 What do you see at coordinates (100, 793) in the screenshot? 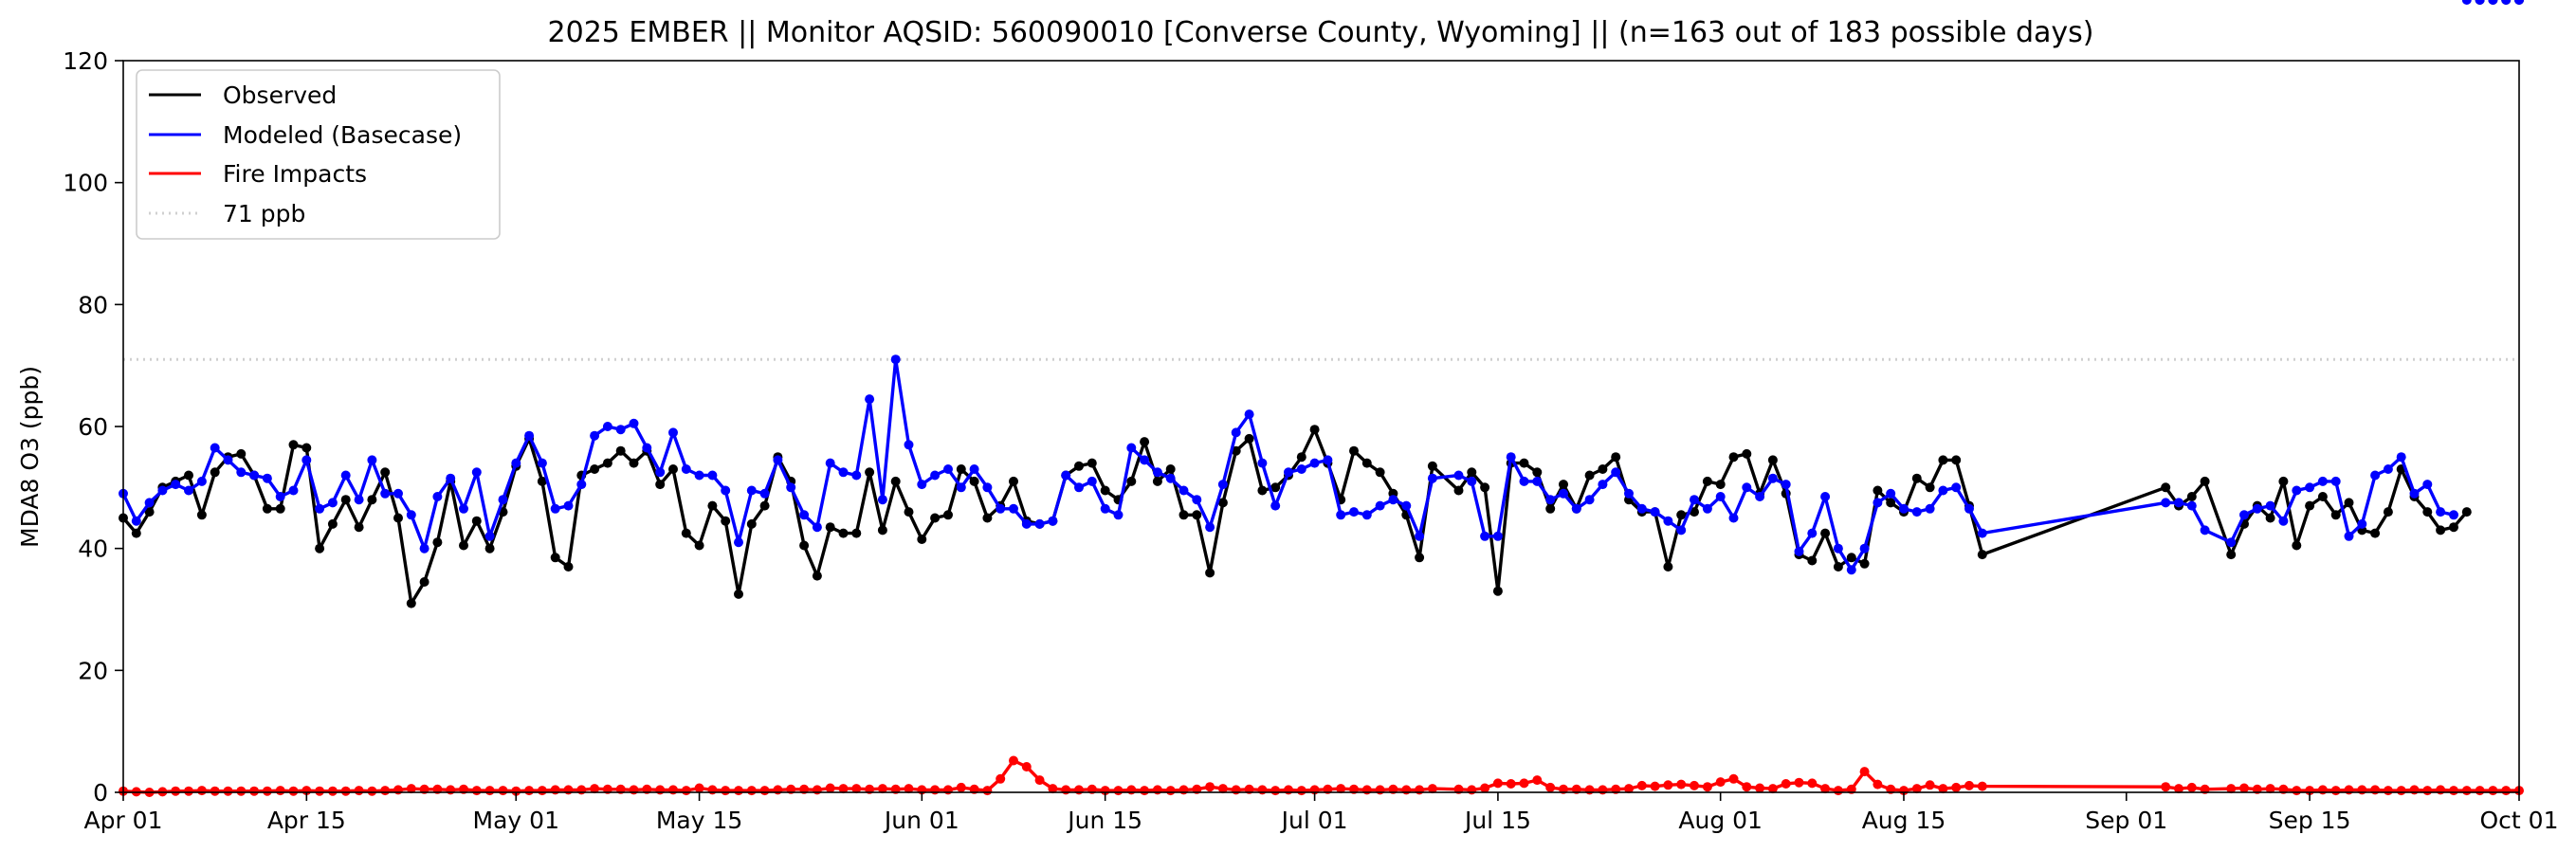
I see `y-tick-label: 0` at bounding box center [100, 793].